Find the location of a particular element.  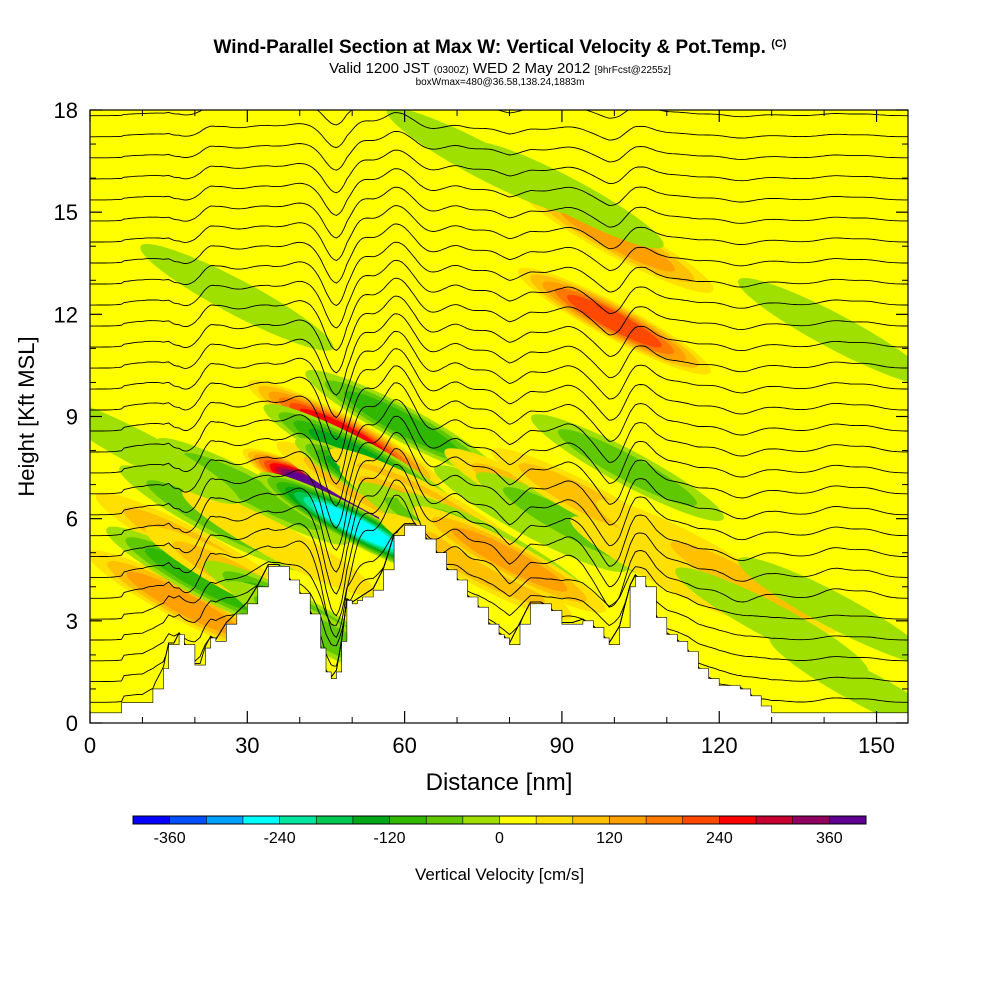

colorbar-tick-label: -120 is located at coordinates (390, 838).